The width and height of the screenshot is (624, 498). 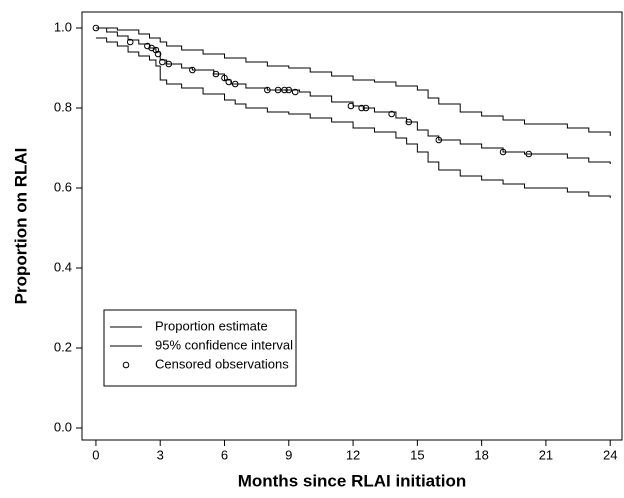 What do you see at coordinates (224, 344) in the screenshot?
I see `legend-label: 95% confidence interval` at bounding box center [224, 344].